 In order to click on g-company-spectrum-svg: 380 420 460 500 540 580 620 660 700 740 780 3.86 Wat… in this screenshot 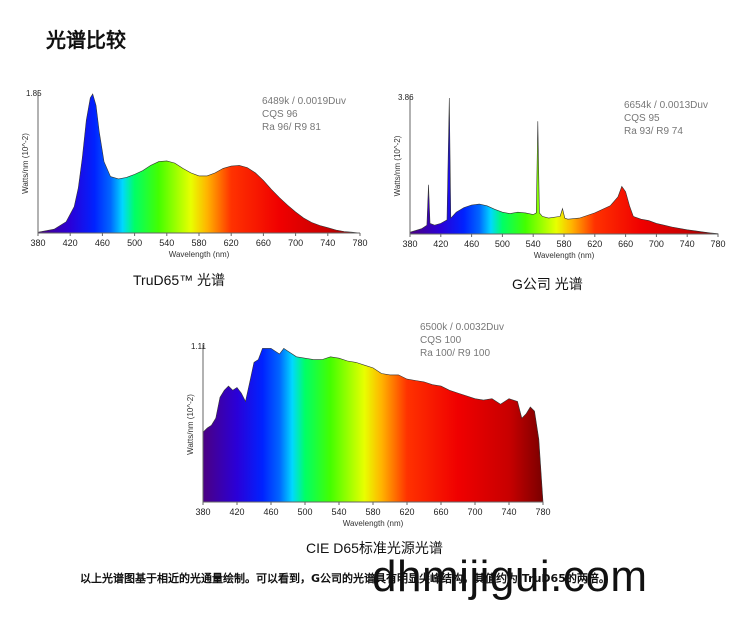, I will do `click(559, 176)`.